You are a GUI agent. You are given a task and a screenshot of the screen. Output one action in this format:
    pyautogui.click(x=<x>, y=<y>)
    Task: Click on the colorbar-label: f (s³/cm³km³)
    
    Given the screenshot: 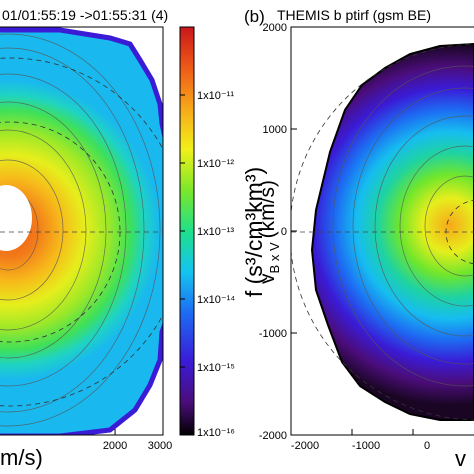 What is the action you would take?
    pyautogui.click(x=254, y=232)
    